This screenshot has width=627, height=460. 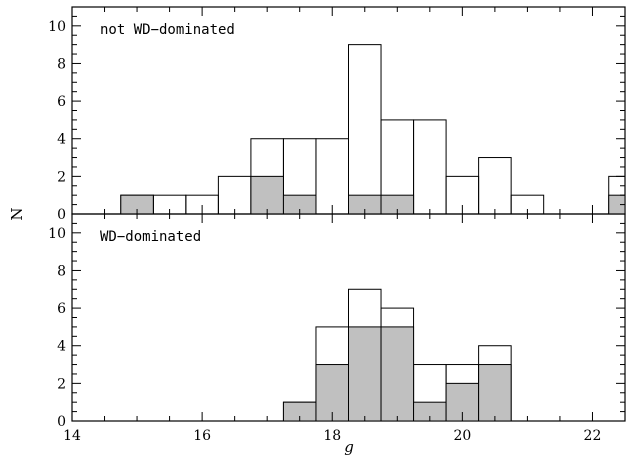 What do you see at coordinates (234, 195) in the screenshot?
I see `top-outline-bar-16.25` at bounding box center [234, 195].